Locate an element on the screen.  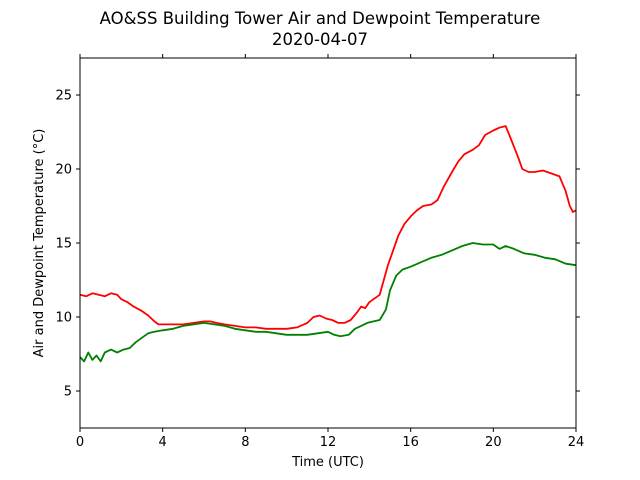
chart-subtitle: 2020-04-07 is located at coordinates (320, 39).